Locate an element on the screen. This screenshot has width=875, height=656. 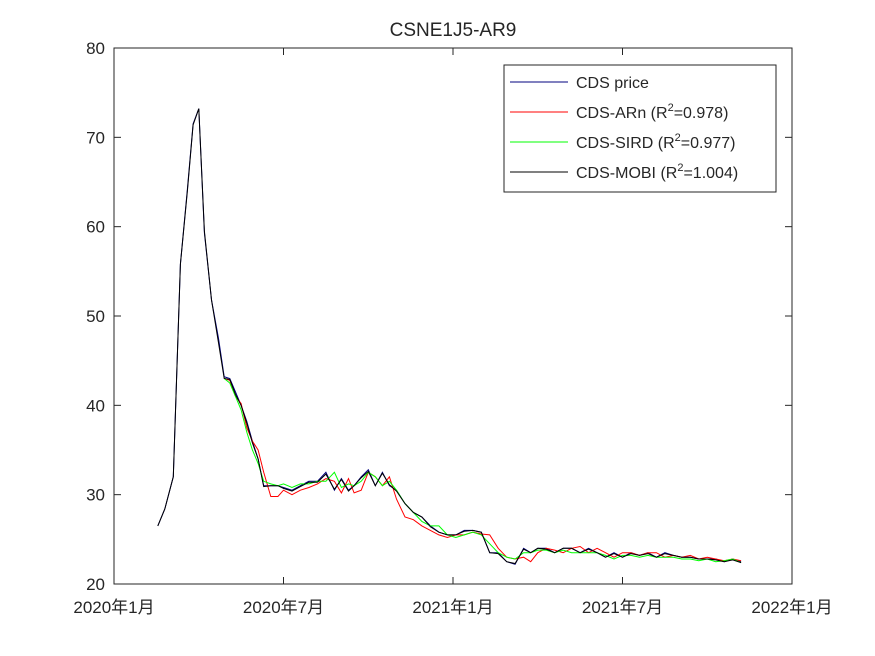
x-tick-label: 2020年1月 is located at coordinates (113, 607).